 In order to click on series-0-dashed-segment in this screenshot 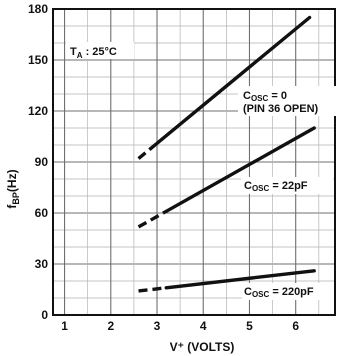, I will do `click(148, 150)`.